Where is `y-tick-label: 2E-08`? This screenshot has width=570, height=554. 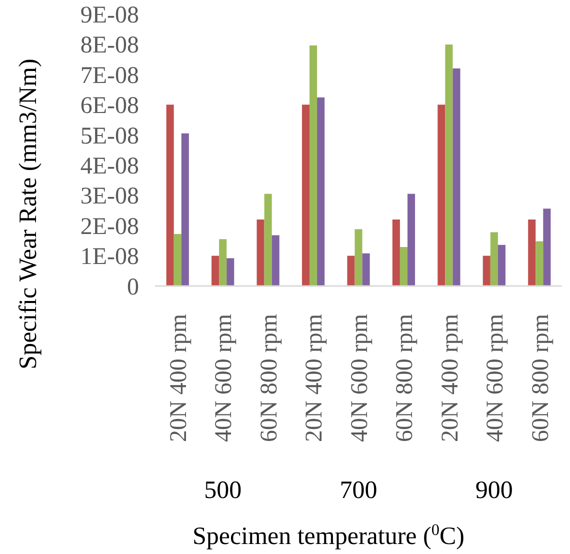 y-tick-label: 2E-08 is located at coordinates (109, 227).